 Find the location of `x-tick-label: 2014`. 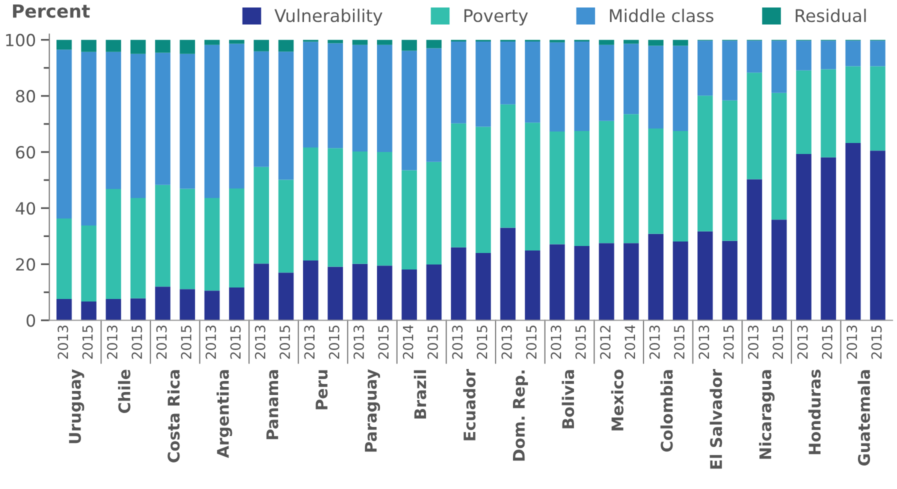

x-tick-label: 2014 is located at coordinates (630, 342).